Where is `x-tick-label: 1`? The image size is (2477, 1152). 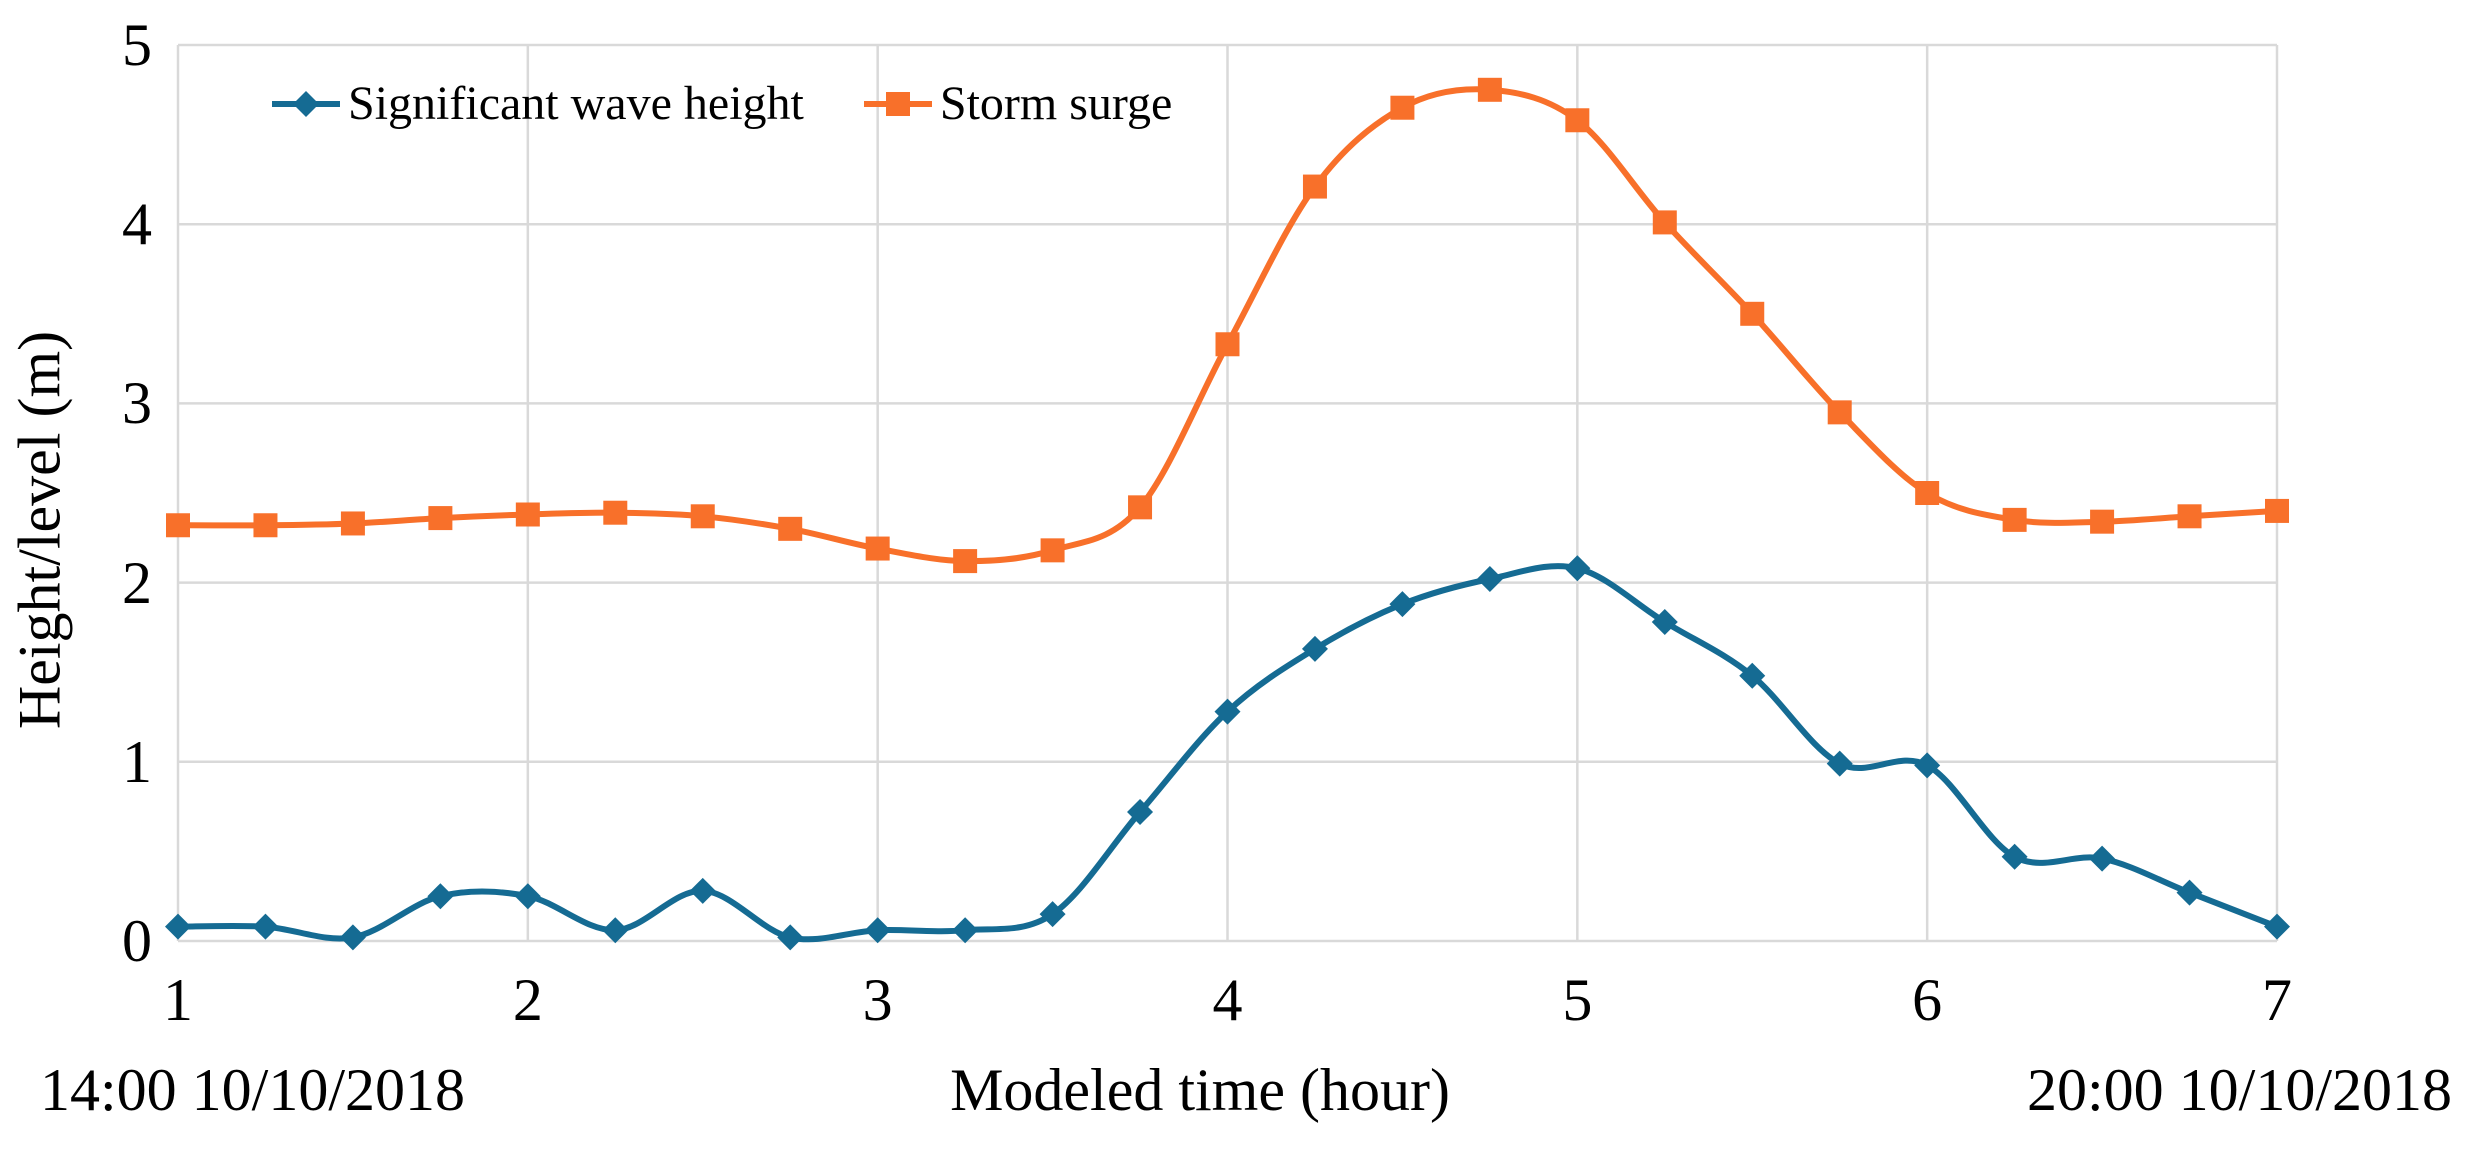
x-tick-label: 1 is located at coordinates (178, 1000).